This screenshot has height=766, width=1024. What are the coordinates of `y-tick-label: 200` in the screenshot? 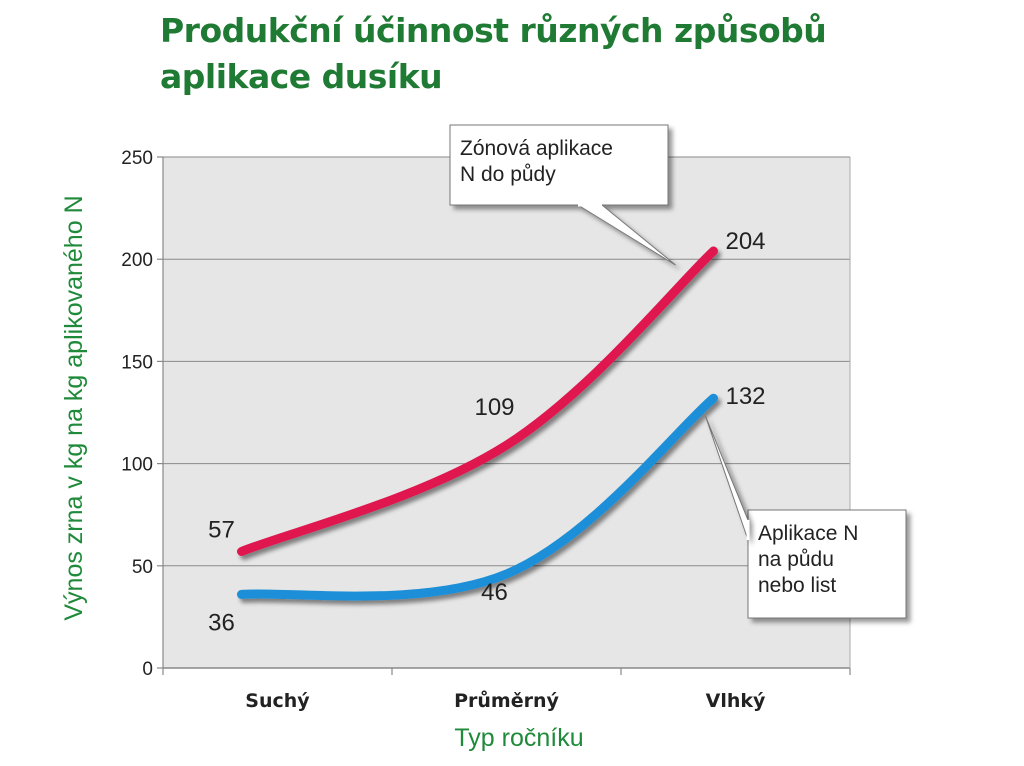 It's located at (137, 260).